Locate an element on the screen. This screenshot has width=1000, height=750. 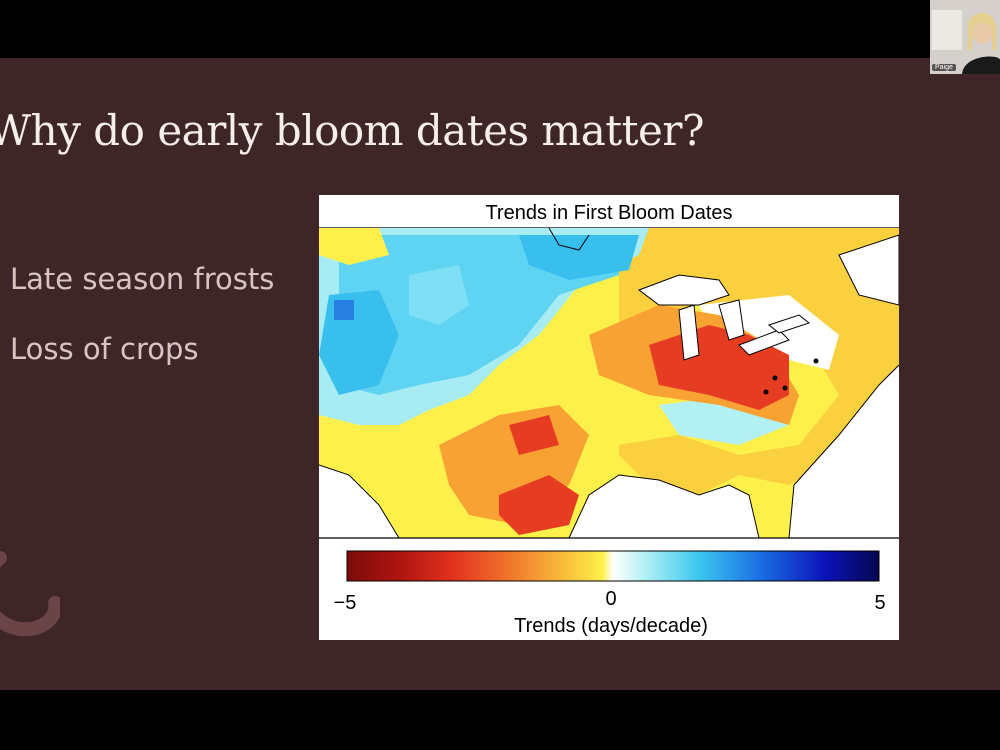
colorbar-mid-label: 0 is located at coordinates (610, 599).